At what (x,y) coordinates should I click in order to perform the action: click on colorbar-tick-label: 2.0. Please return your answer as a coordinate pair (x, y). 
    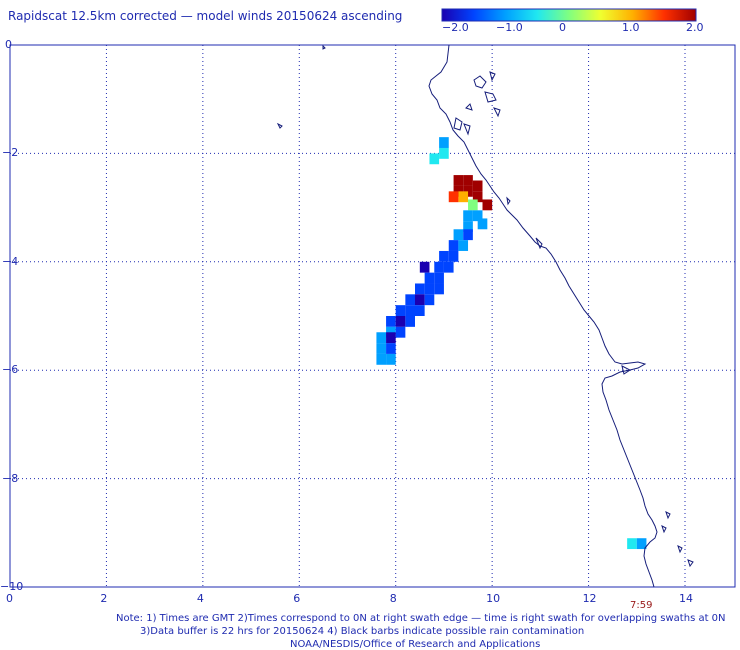
    Looking at the image, I should click on (695, 27).